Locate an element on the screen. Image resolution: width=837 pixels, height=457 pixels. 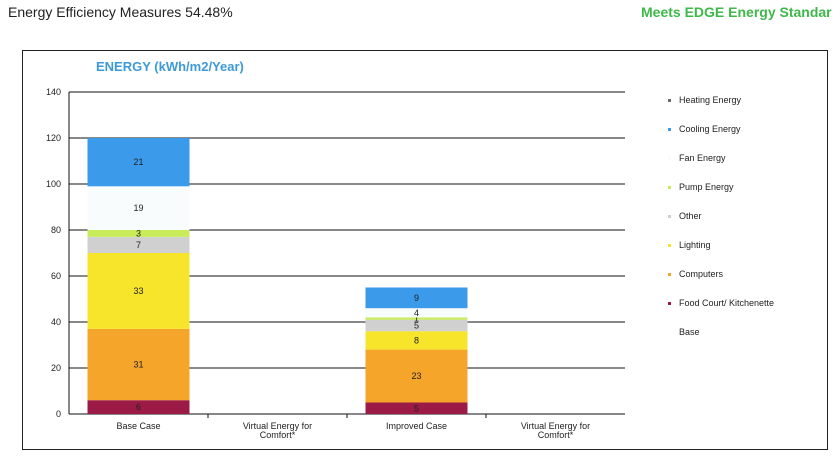
y-tick-label: 20 is located at coordinates (56, 368).